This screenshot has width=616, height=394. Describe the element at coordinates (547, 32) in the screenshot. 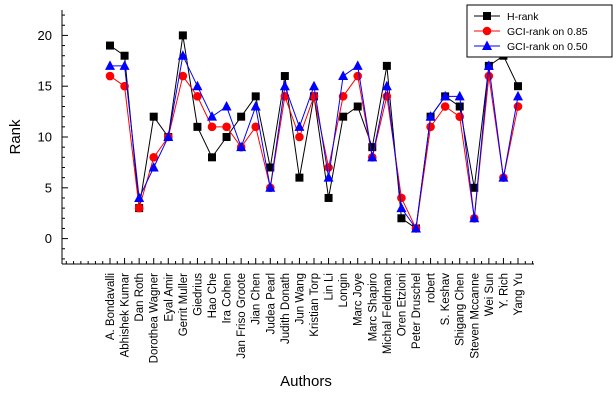

I see `legend-label: GCI-rank on 0.85` at that location.